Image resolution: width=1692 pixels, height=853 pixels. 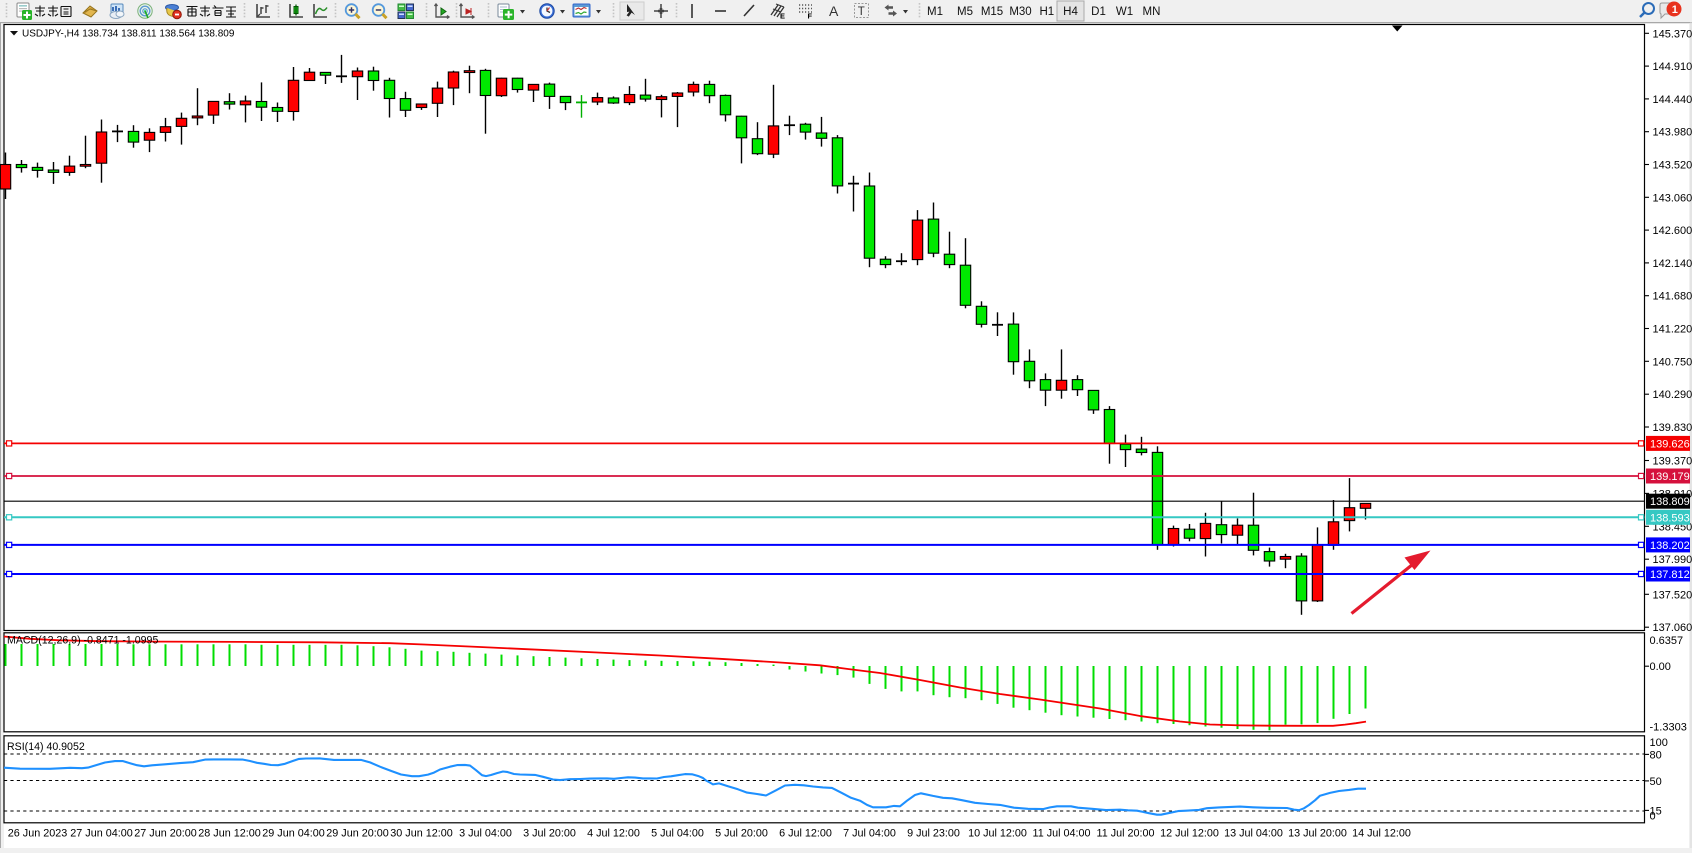 I want to click on svg-text: 144.910, so click(x=1672, y=67).